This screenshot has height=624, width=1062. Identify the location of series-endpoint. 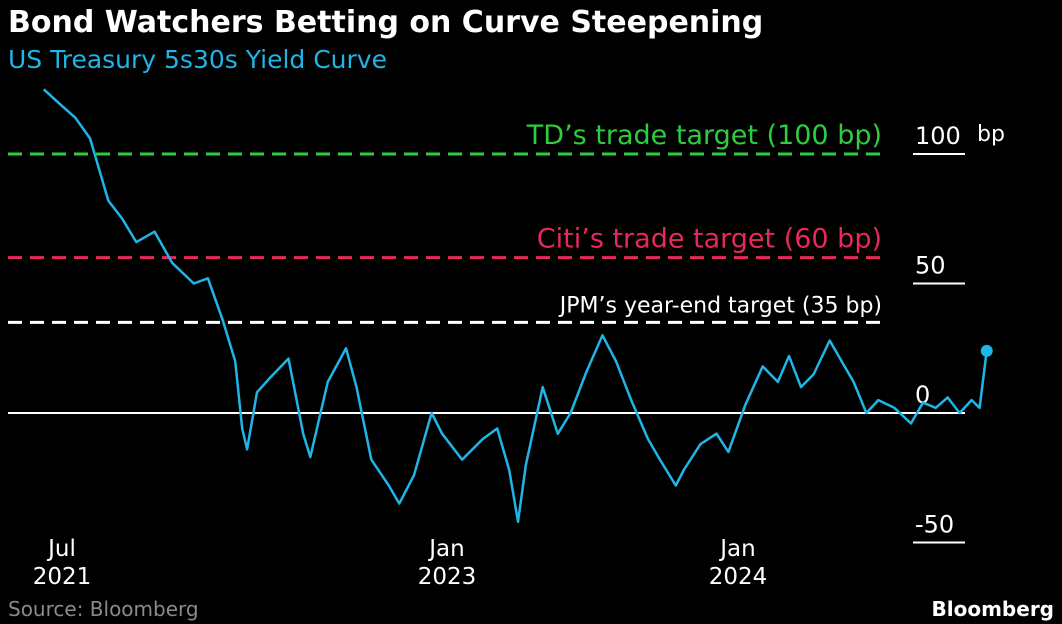
(986, 350).